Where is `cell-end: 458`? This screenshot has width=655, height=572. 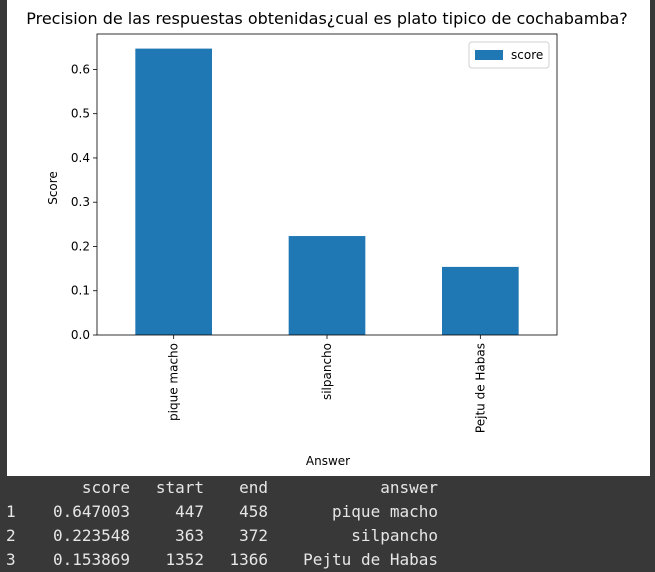 cell-end: 458 is located at coordinates (253, 511).